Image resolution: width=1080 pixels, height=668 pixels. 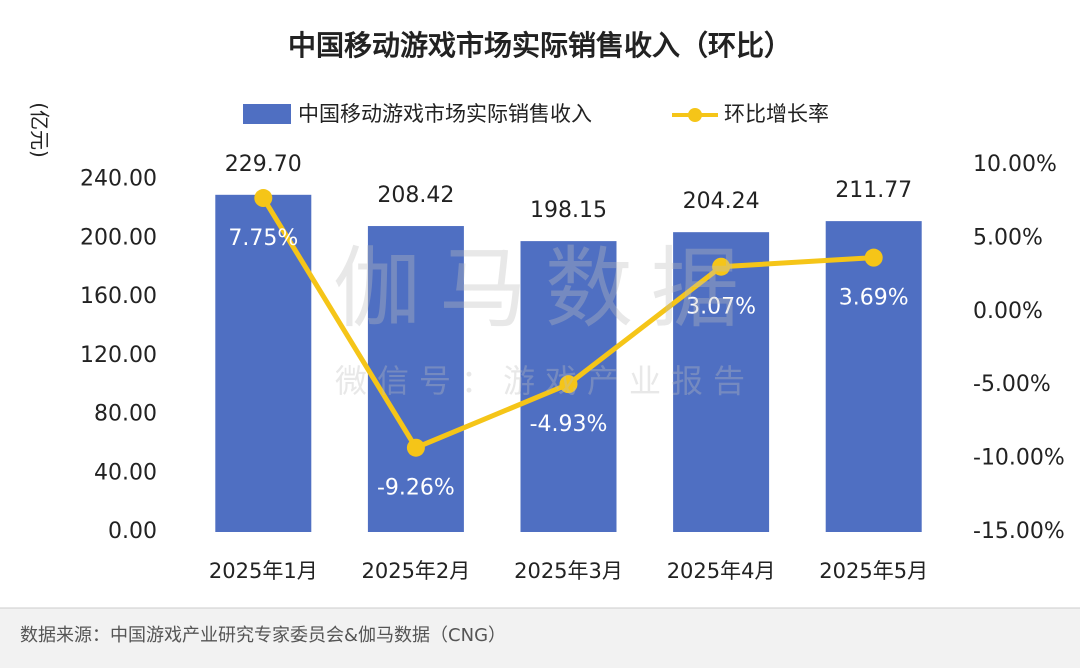 I want to click on line-value-label: 7.75%, so click(x=263, y=238).